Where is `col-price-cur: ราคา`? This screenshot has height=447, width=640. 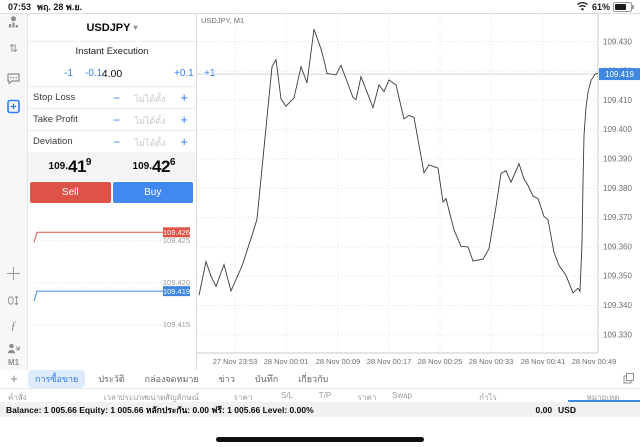 col-price-cur: ราคา is located at coordinates (367, 397).